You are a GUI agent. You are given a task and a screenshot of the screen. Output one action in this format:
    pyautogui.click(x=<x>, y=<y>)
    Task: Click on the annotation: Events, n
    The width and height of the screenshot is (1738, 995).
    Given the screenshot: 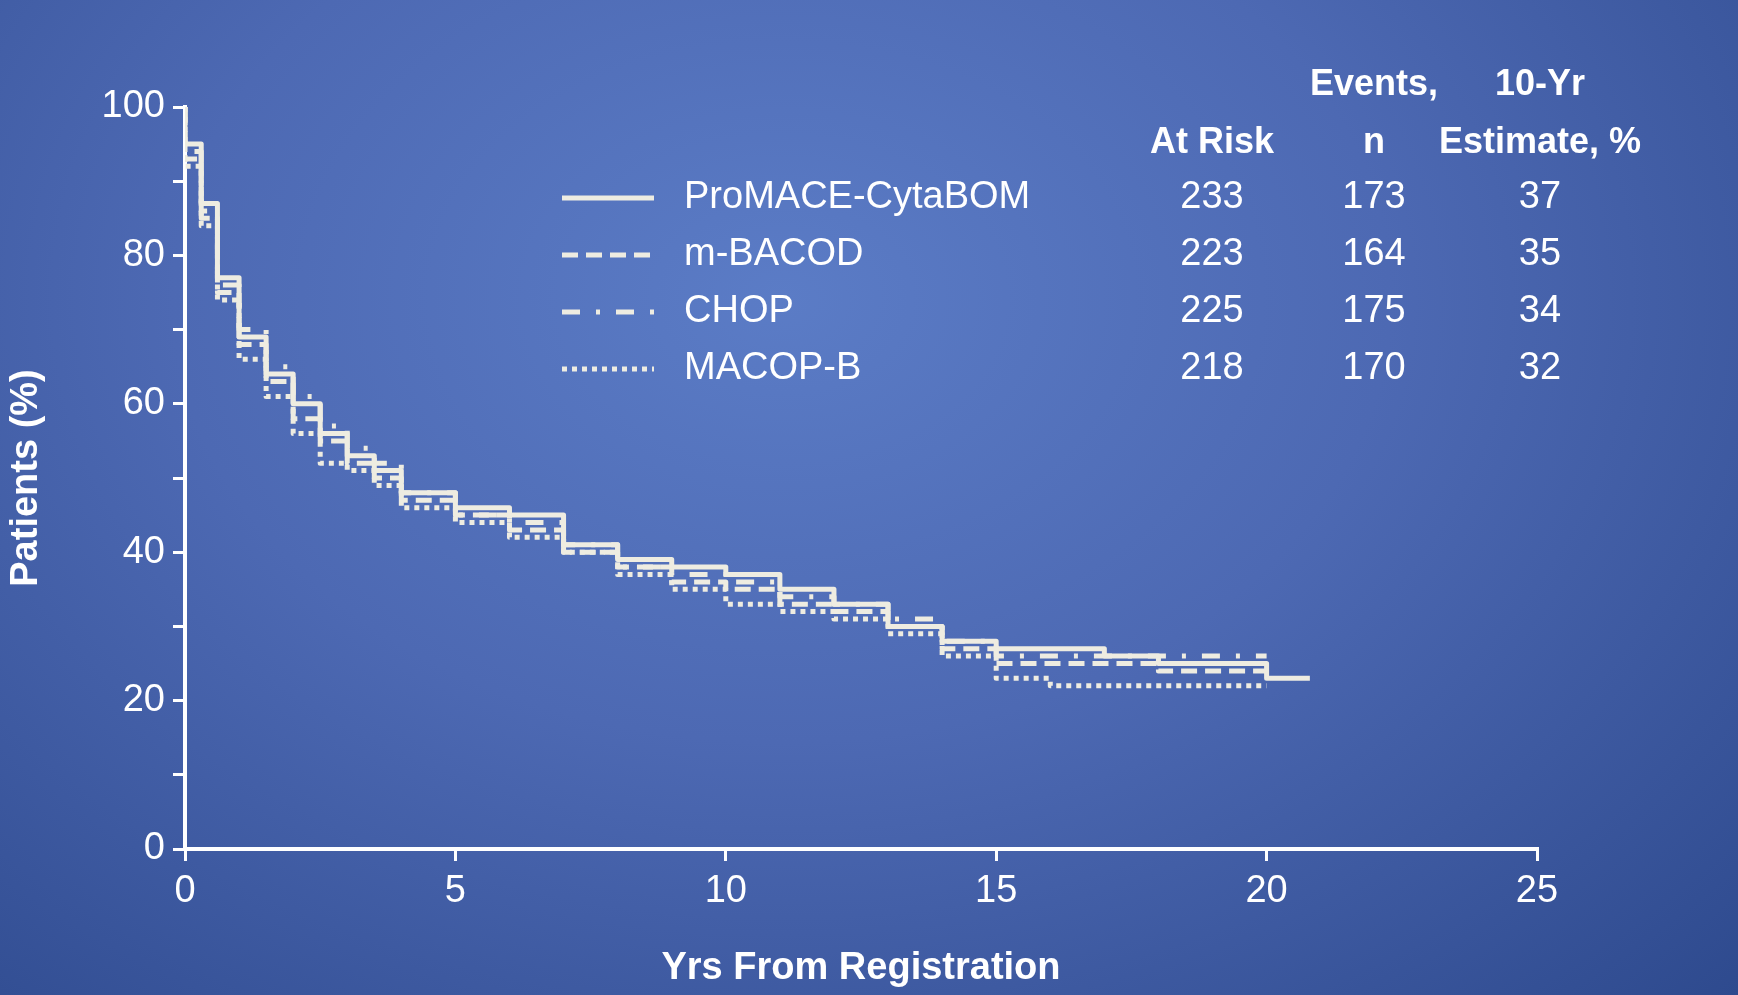 What is the action you would take?
    pyautogui.click(x=1374, y=111)
    